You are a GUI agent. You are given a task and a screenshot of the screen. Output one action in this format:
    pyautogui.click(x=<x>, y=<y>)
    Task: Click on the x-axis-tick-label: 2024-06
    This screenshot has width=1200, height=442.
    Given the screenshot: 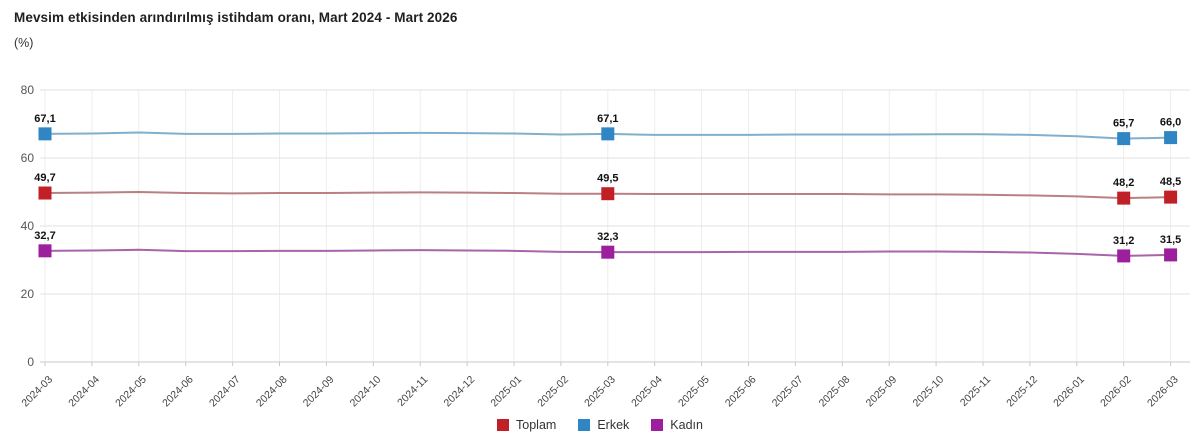 What is the action you would take?
    pyautogui.click(x=178, y=392)
    